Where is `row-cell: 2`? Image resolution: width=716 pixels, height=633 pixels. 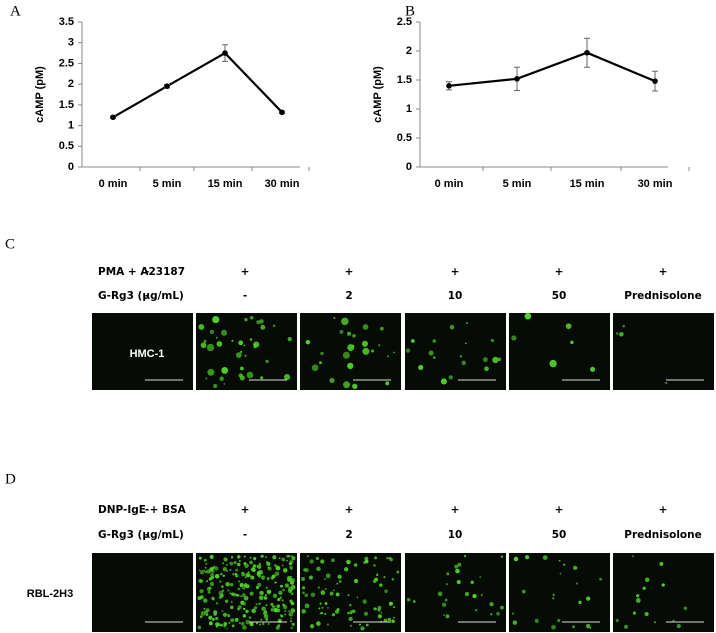
row-cell: 2 is located at coordinates (348, 296).